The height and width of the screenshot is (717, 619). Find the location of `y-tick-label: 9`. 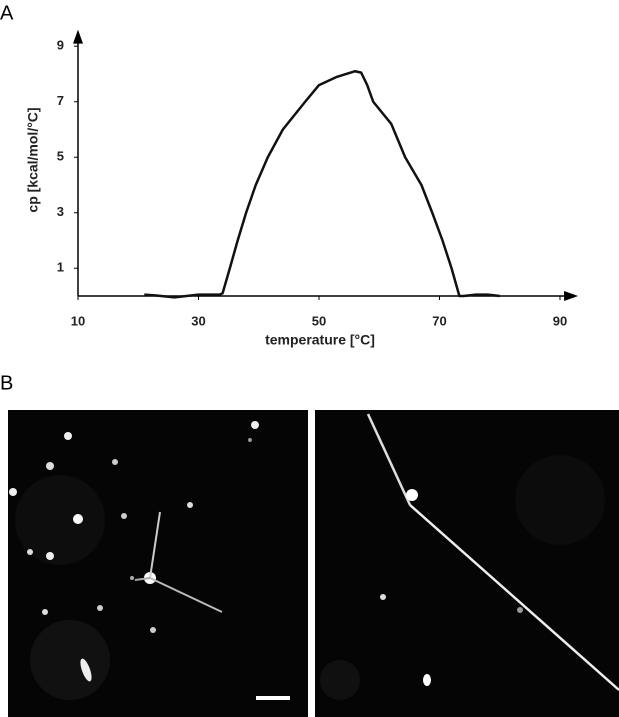

y-tick-label: 9 is located at coordinates (60, 45).